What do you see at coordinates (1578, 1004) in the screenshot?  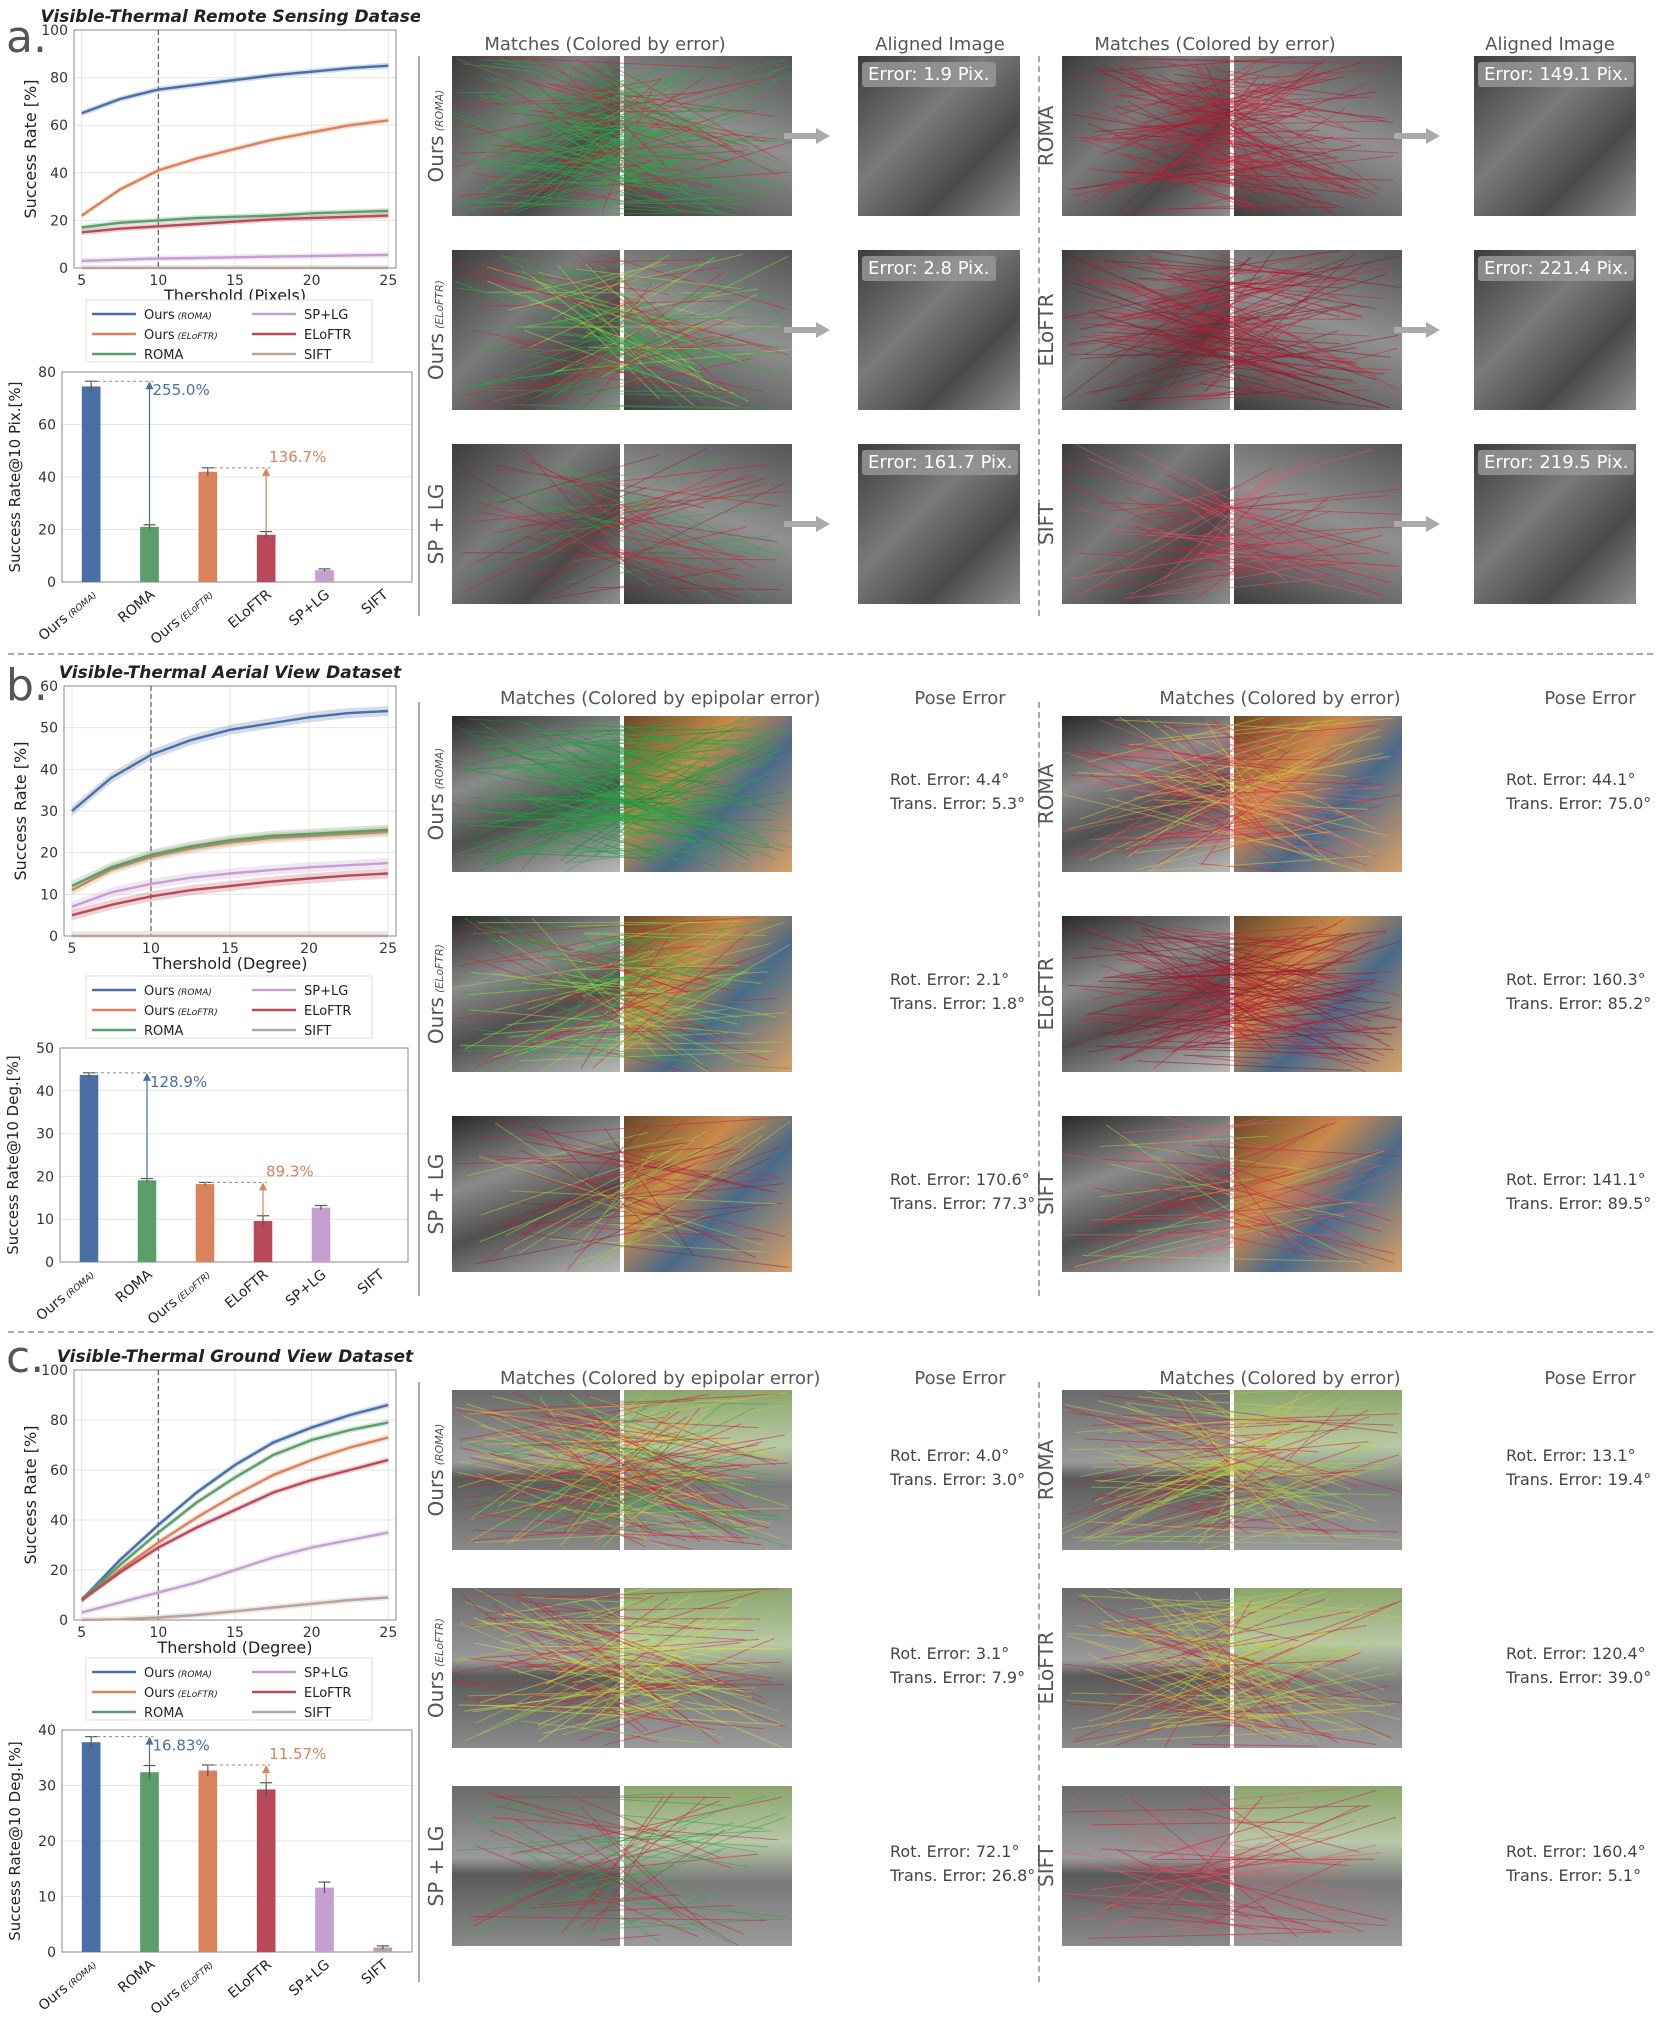 I see `translation-error: Trans. Error: 85.2°` at bounding box center [1578, 1004].